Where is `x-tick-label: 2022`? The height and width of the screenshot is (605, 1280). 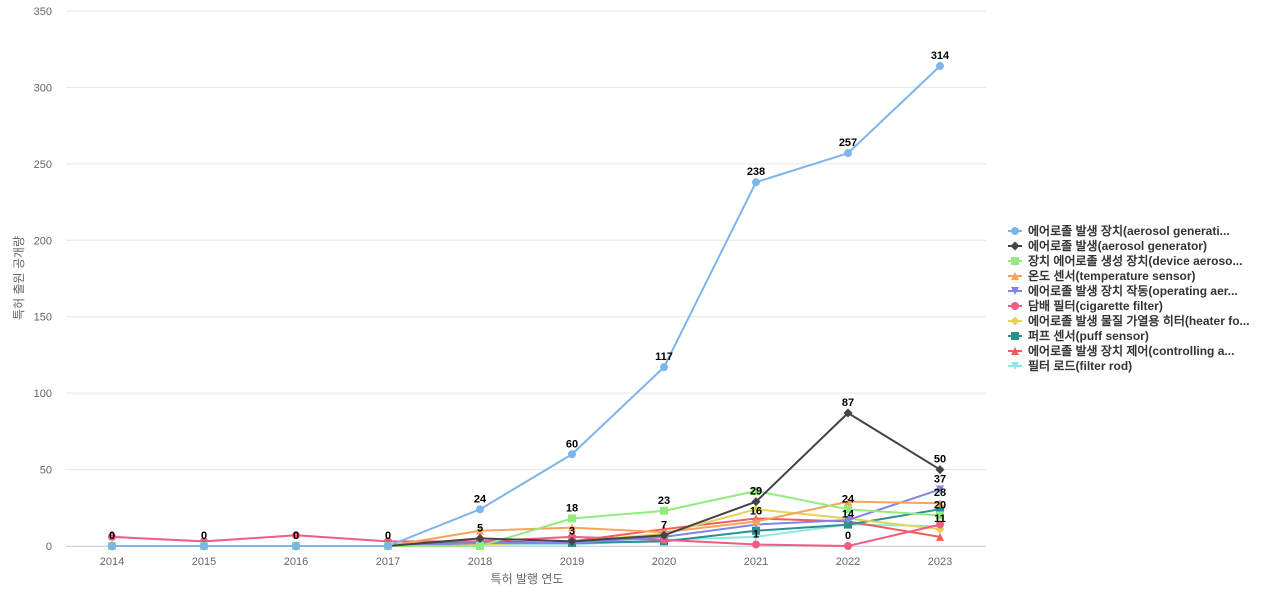
x-tick-label: 2022 is located at coordinates (848, 562).